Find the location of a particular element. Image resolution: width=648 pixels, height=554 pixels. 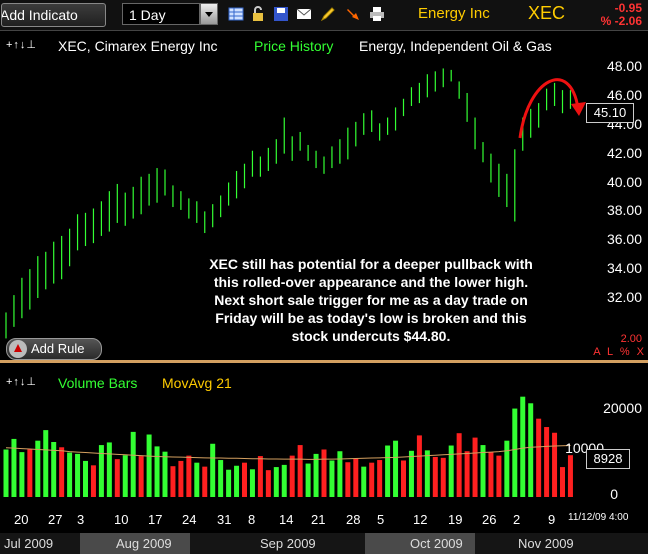

date-tick-label: 5 is located at coordinates (381, 519).